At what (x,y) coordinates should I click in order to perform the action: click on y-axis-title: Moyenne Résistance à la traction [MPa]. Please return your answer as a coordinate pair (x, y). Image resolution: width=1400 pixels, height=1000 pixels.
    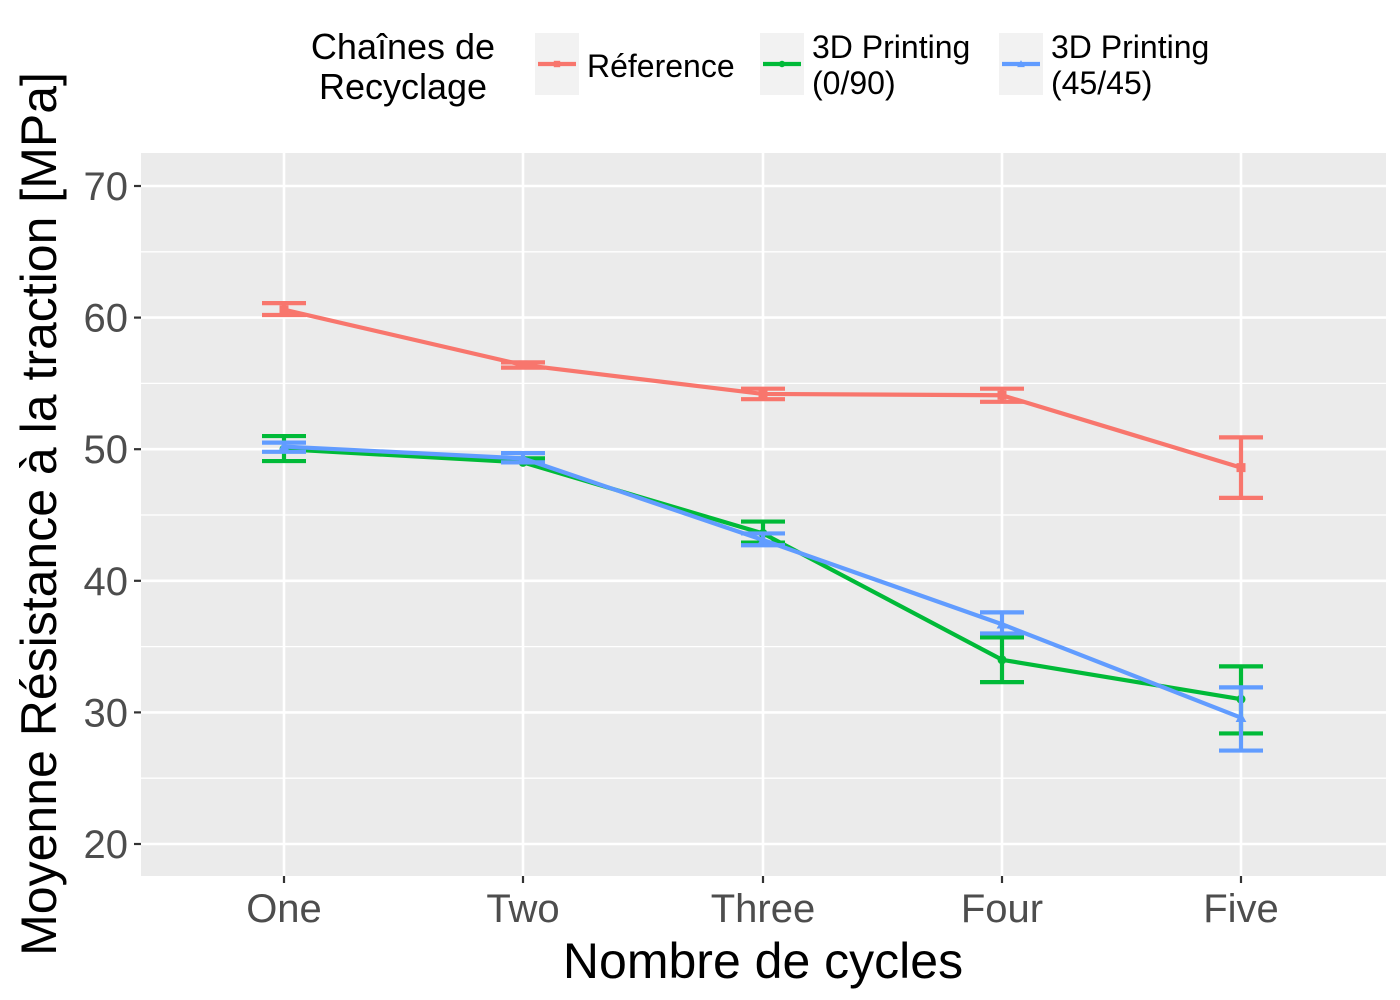
    Looking at the image, I should click on (39, 514).